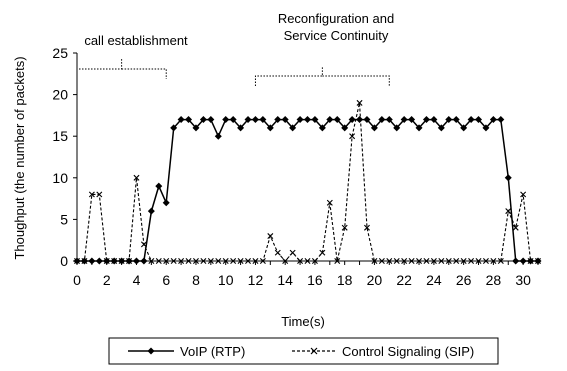 The width and height of the screenshot is (567, 371). Describe the element at coordinates (303, 321) in the screenshot. I see `x-axis-label: Time(s)` at that location.